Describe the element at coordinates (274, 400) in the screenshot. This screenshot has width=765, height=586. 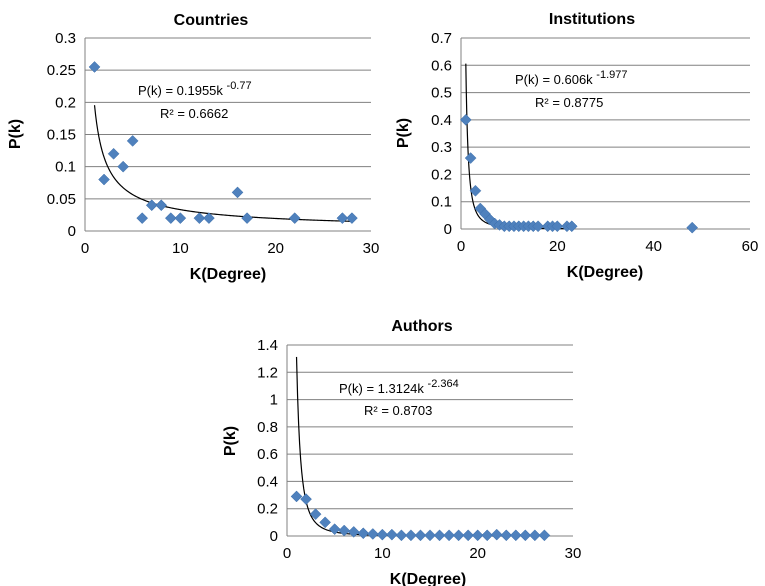
I see `authors-y-tick-label: 1` at that location.